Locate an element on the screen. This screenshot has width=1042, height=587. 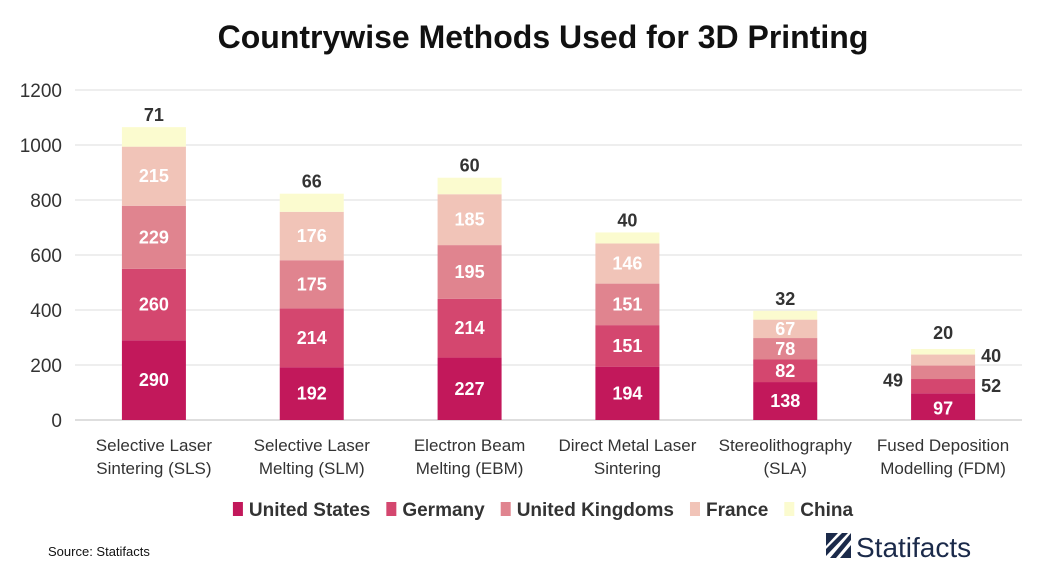
data-label: 66 is located at coordinates (312, 182).